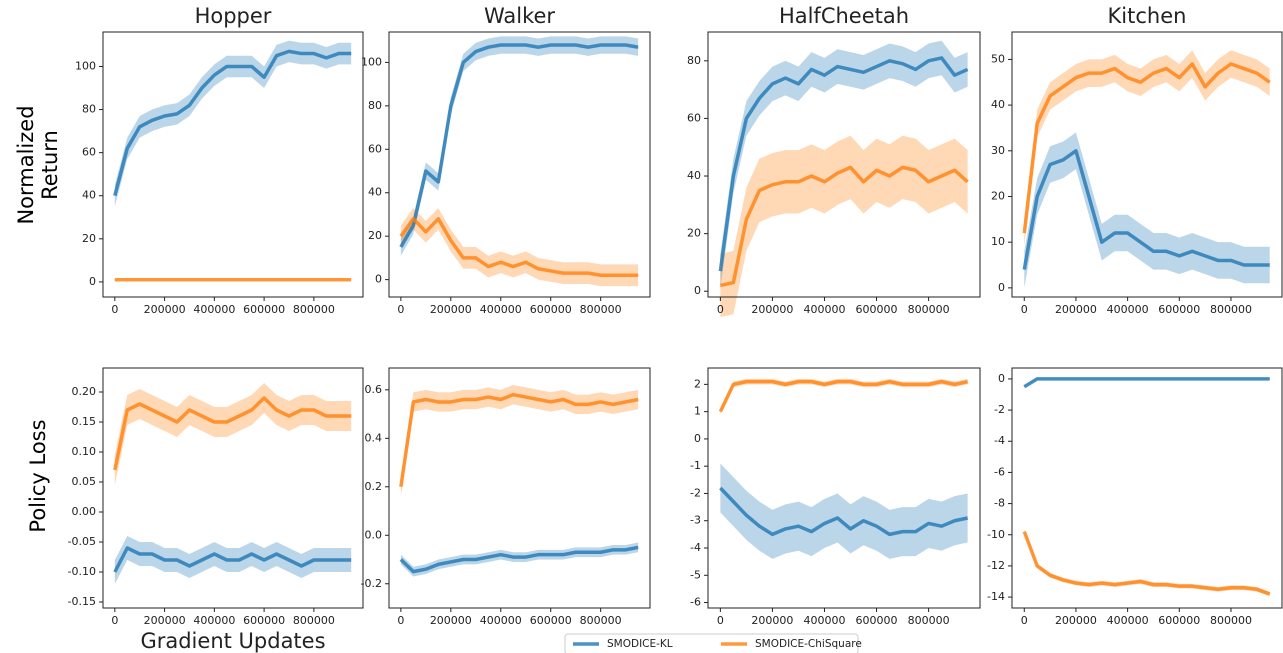  Describe the element at coordinates (82, 541) in the screenshot. I see `y-tick-label: -0.05` at that location.